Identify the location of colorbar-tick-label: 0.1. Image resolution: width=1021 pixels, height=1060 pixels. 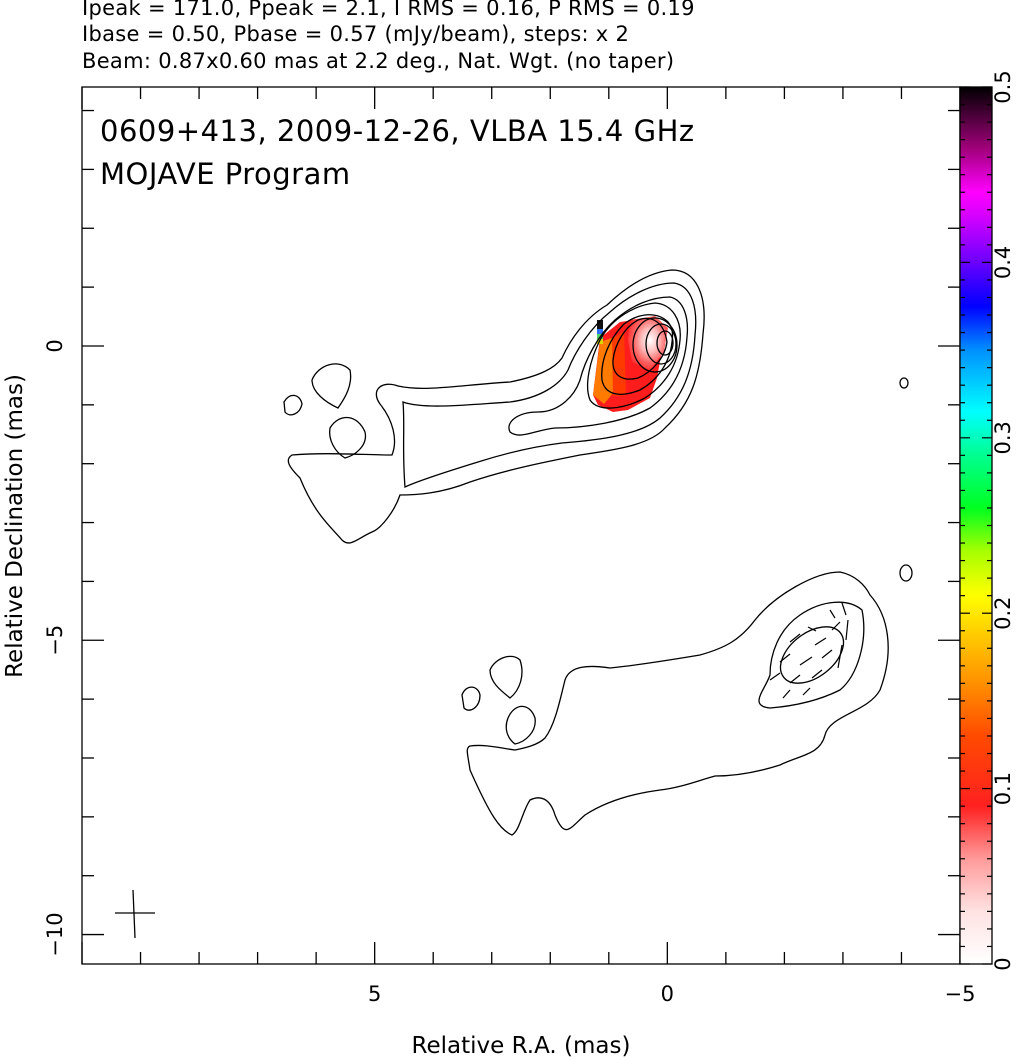
(1003, 788).